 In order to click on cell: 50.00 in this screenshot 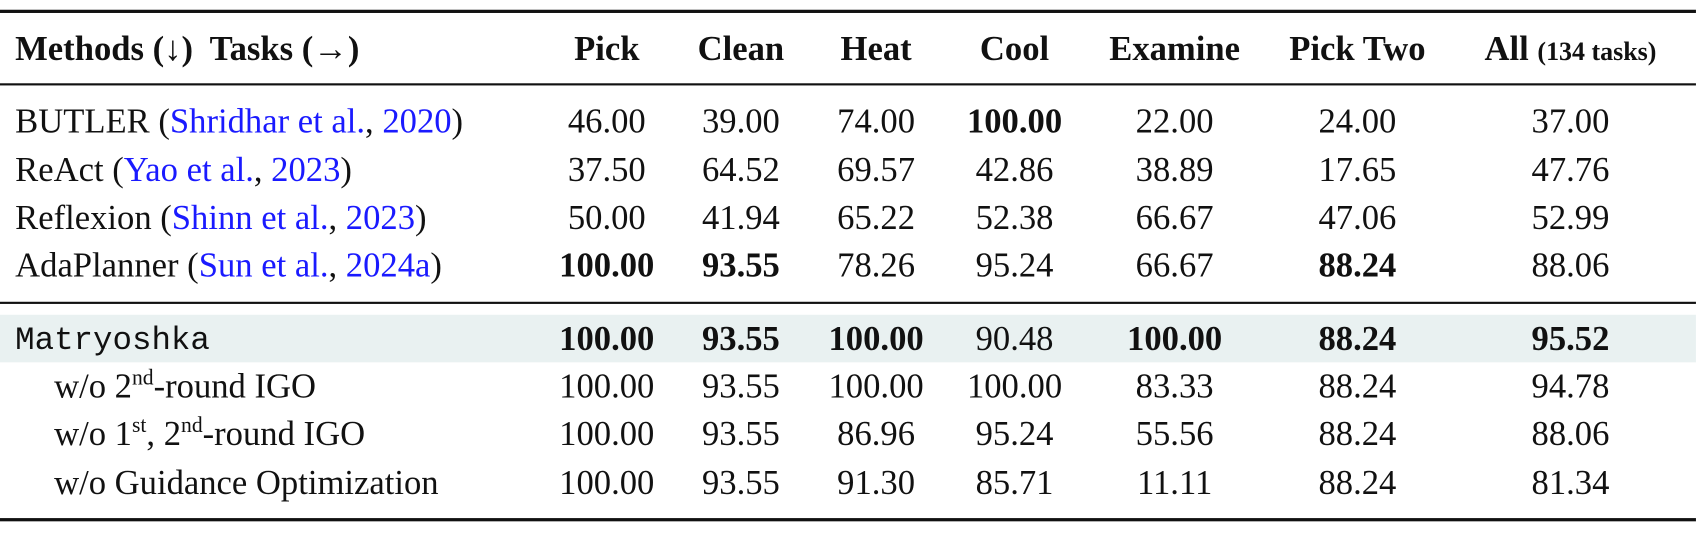, I will do `click(606, 217)`.